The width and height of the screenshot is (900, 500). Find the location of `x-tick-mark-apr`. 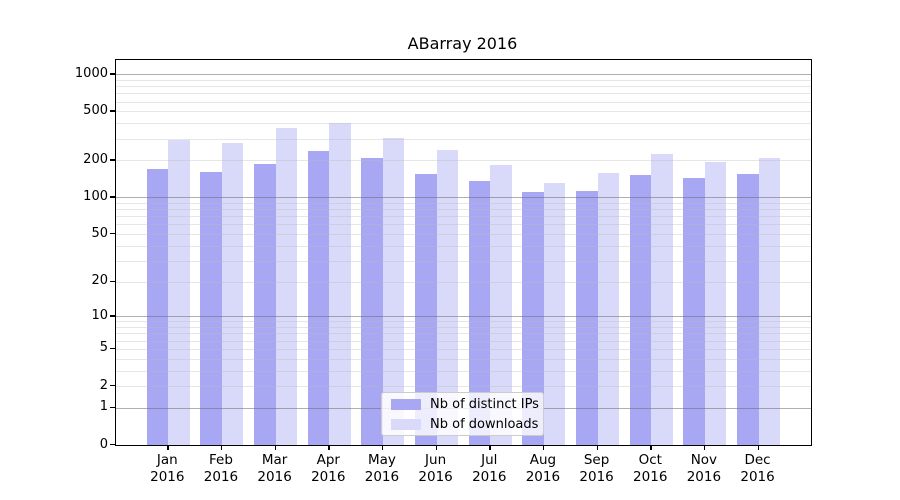

x-tick-mark-apr is located at coordinates (329, 447).